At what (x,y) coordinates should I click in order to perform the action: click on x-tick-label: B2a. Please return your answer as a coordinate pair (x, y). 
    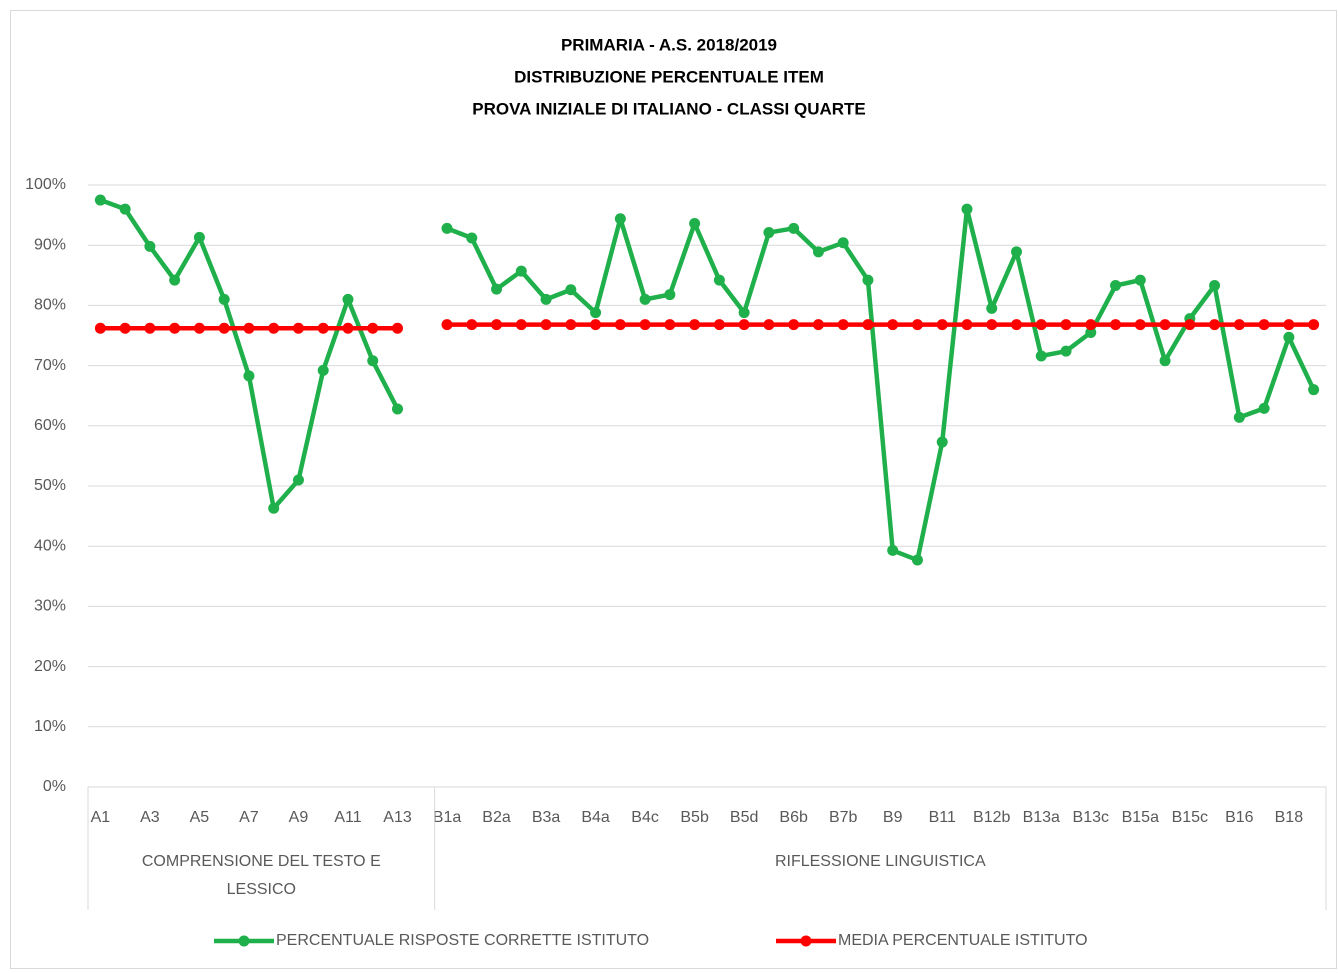
    Looking at the image, I should click on (496, 817).